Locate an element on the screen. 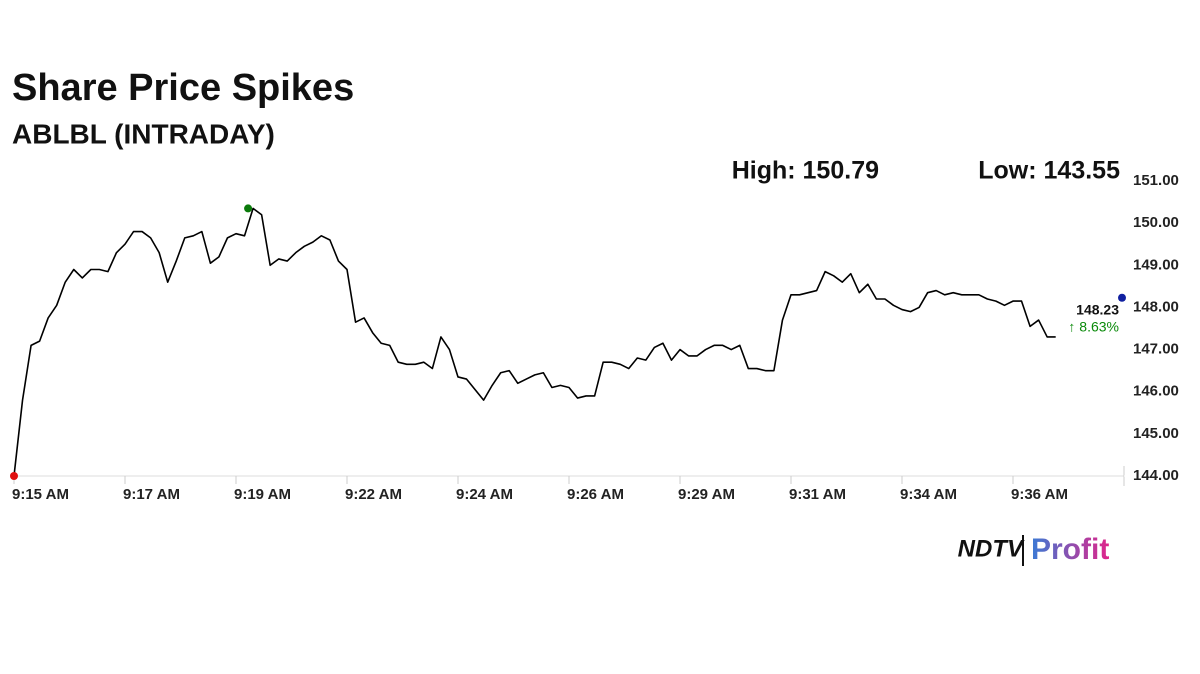 The height and width of the screenshot is (674, 1200). last-price-dot is located at coordinates (1122, 297).